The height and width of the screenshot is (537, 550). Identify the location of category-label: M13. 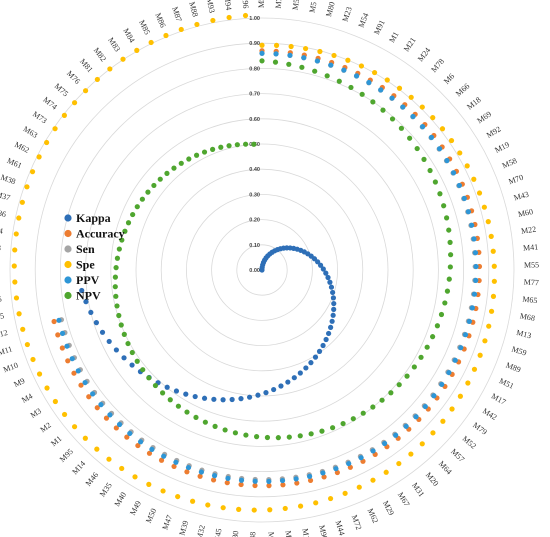
(523, 334).